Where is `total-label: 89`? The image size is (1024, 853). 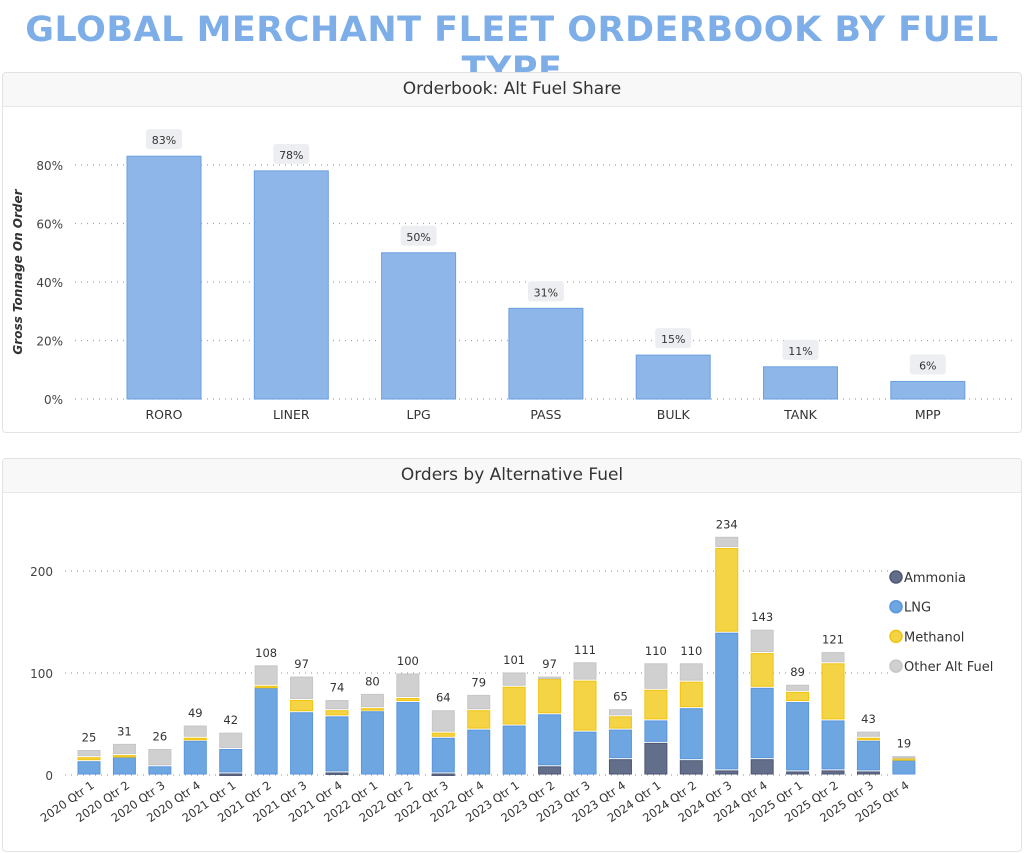 total-label: 89 is located at coordinates (797, 672).